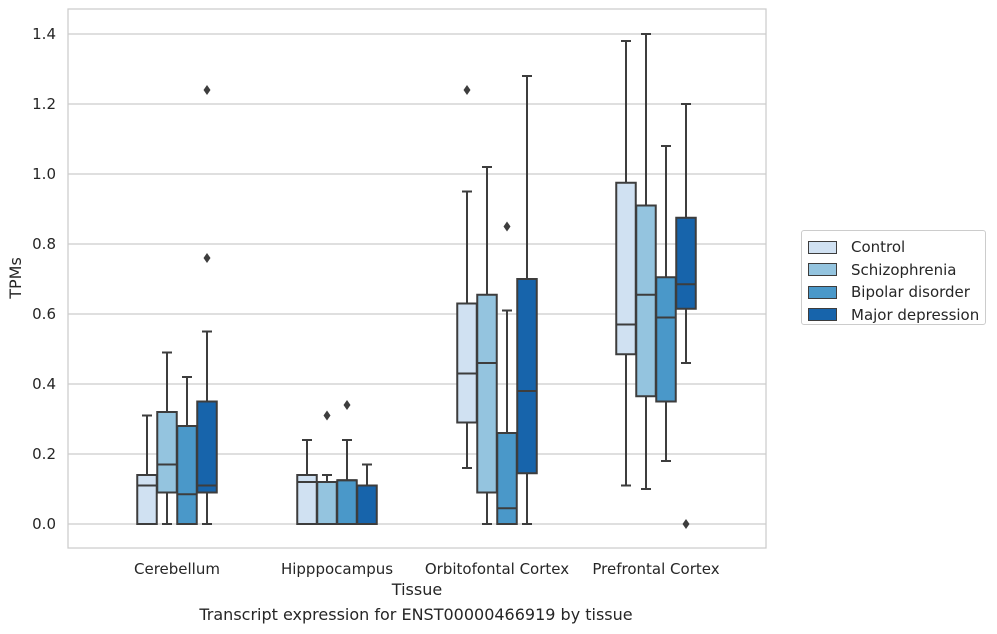 The image size is (997, 634). What do you see at coordinates (44, 34) in the screenshot?
I see `y-tick-label: 1.4` at bounding box center [44, 34].